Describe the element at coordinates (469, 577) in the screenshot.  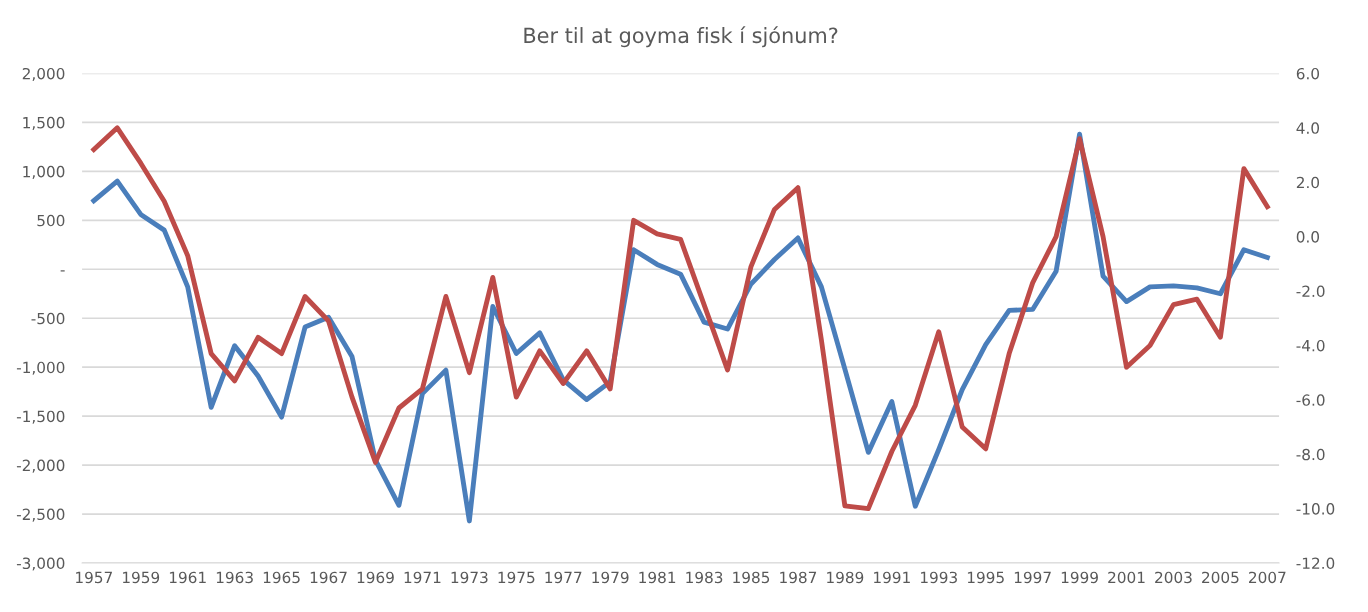
I see `x-tick-label: 1973` at that location.